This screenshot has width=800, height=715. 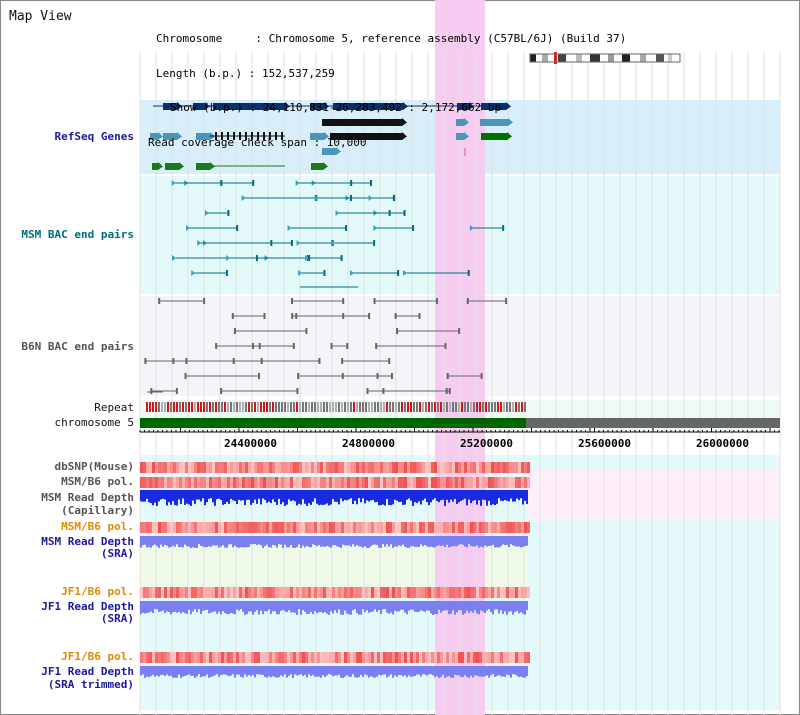 I want to click on track-label-b6n-bac: B6N BAC end pairs, so click(x=77, y=346).